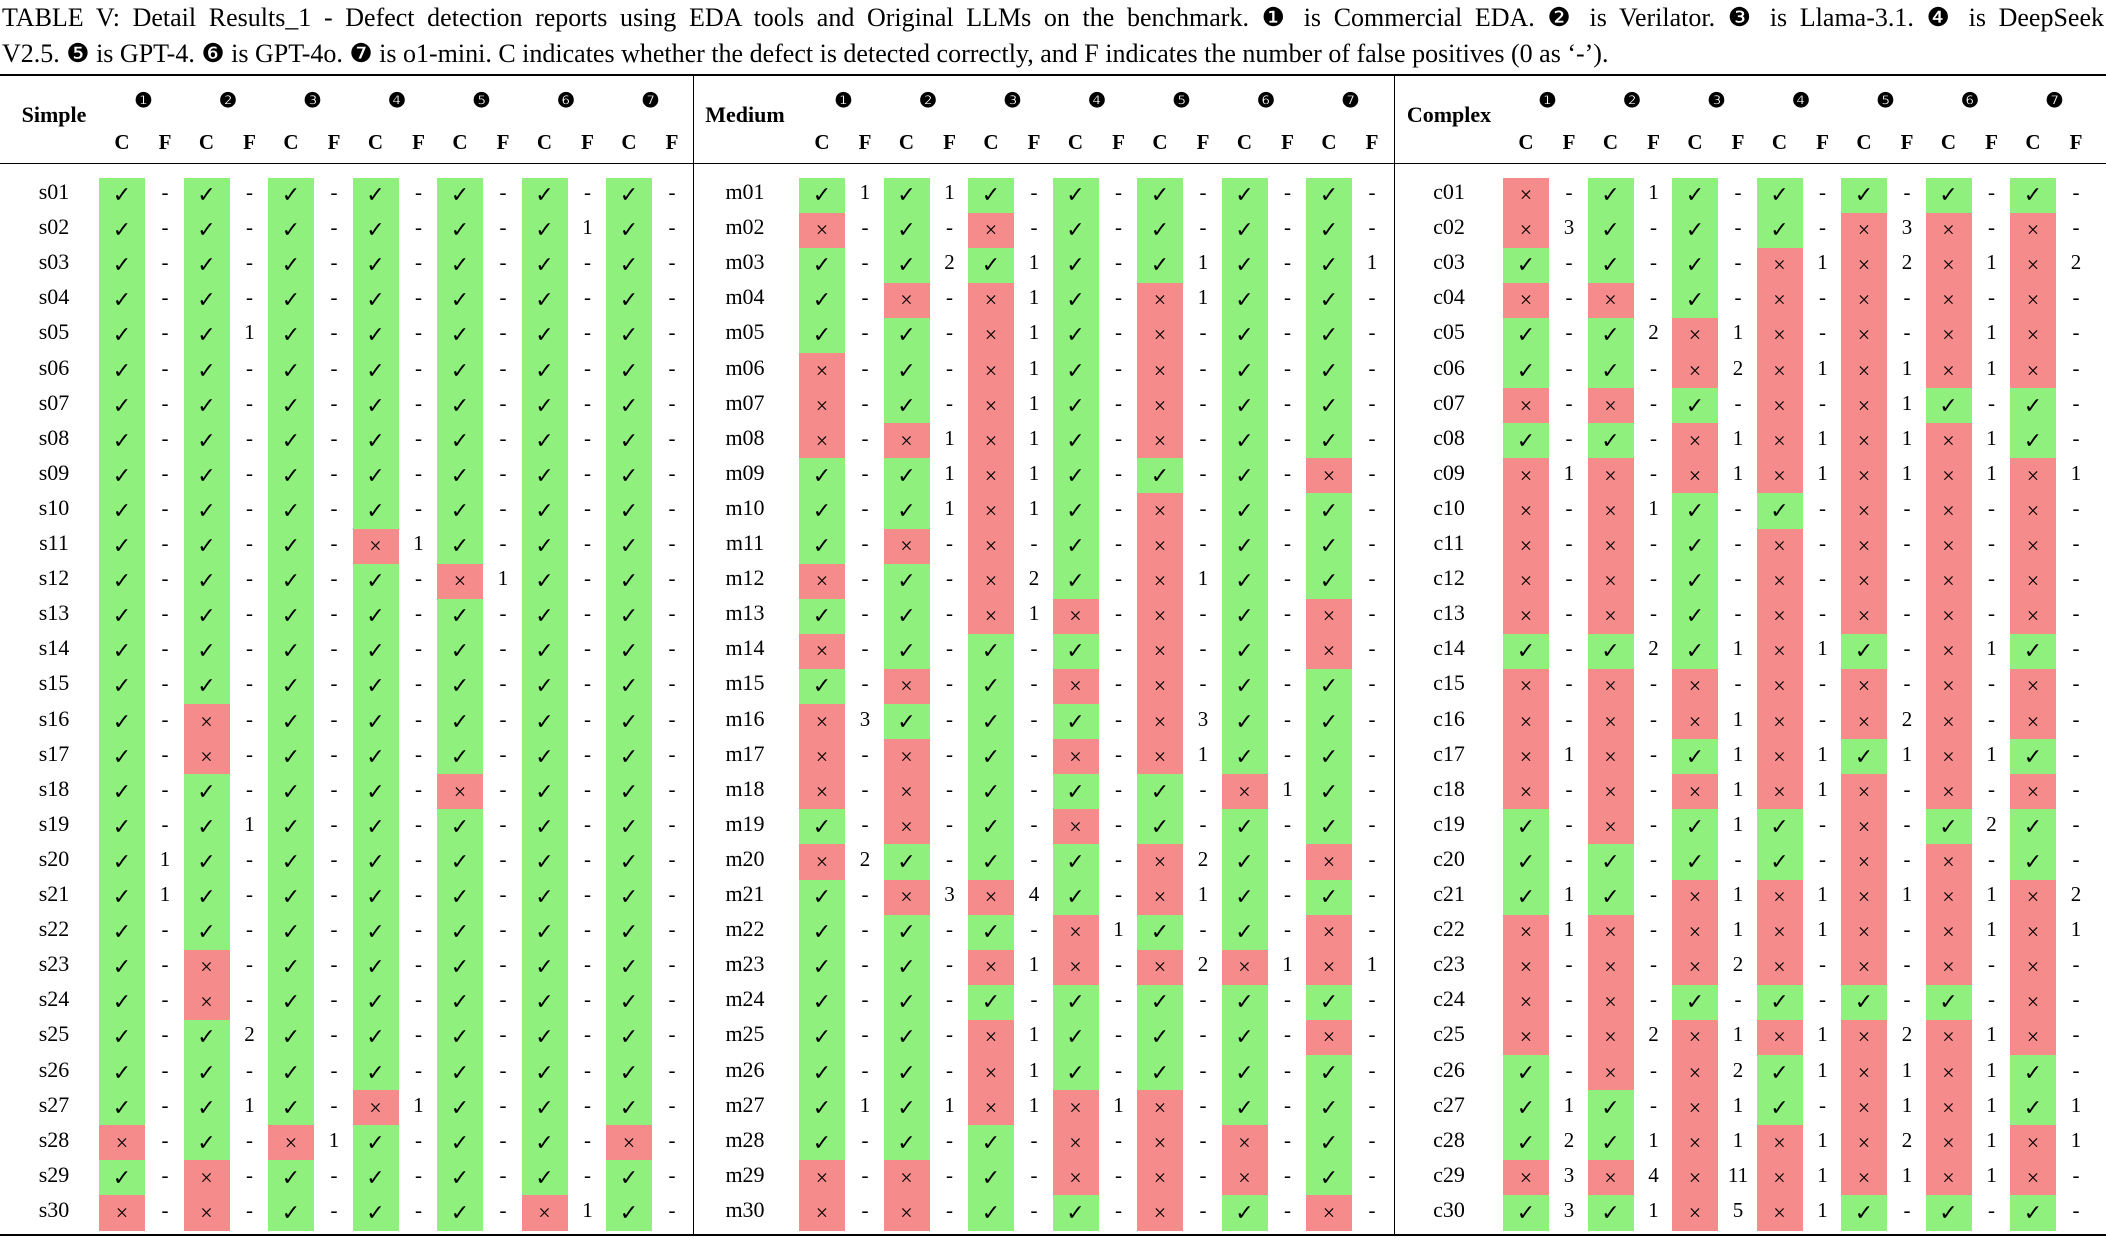 Image resolution: width=2106 pixels, height=1239 pixels. Describe the element at coordinates (206, 1037) in the screenshot. I see `cell-s25-model-2-c: ✓` at that location.